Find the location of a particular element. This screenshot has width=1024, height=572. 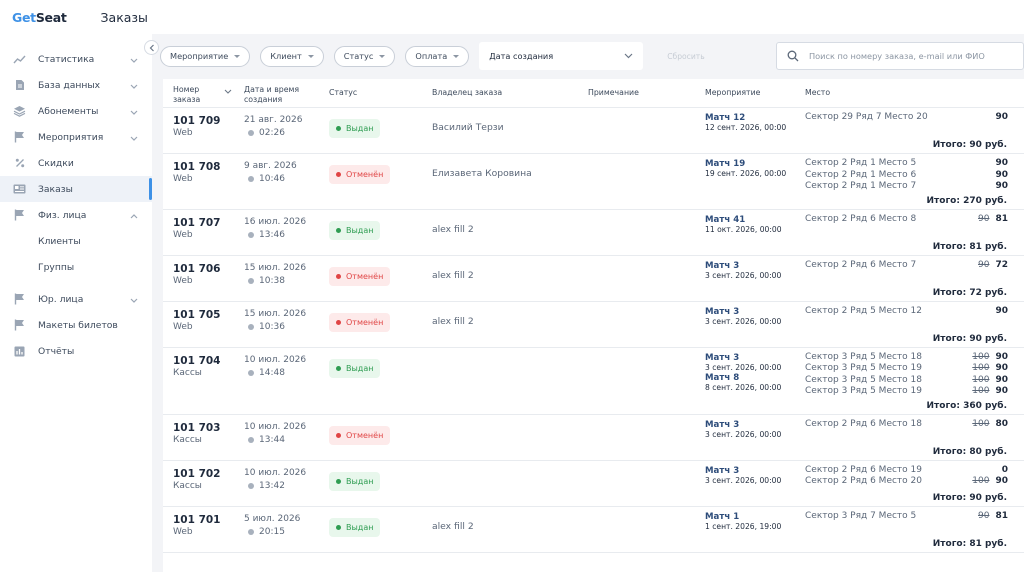

col-number-header: Номер заказа is located at coordinates (187, 94).